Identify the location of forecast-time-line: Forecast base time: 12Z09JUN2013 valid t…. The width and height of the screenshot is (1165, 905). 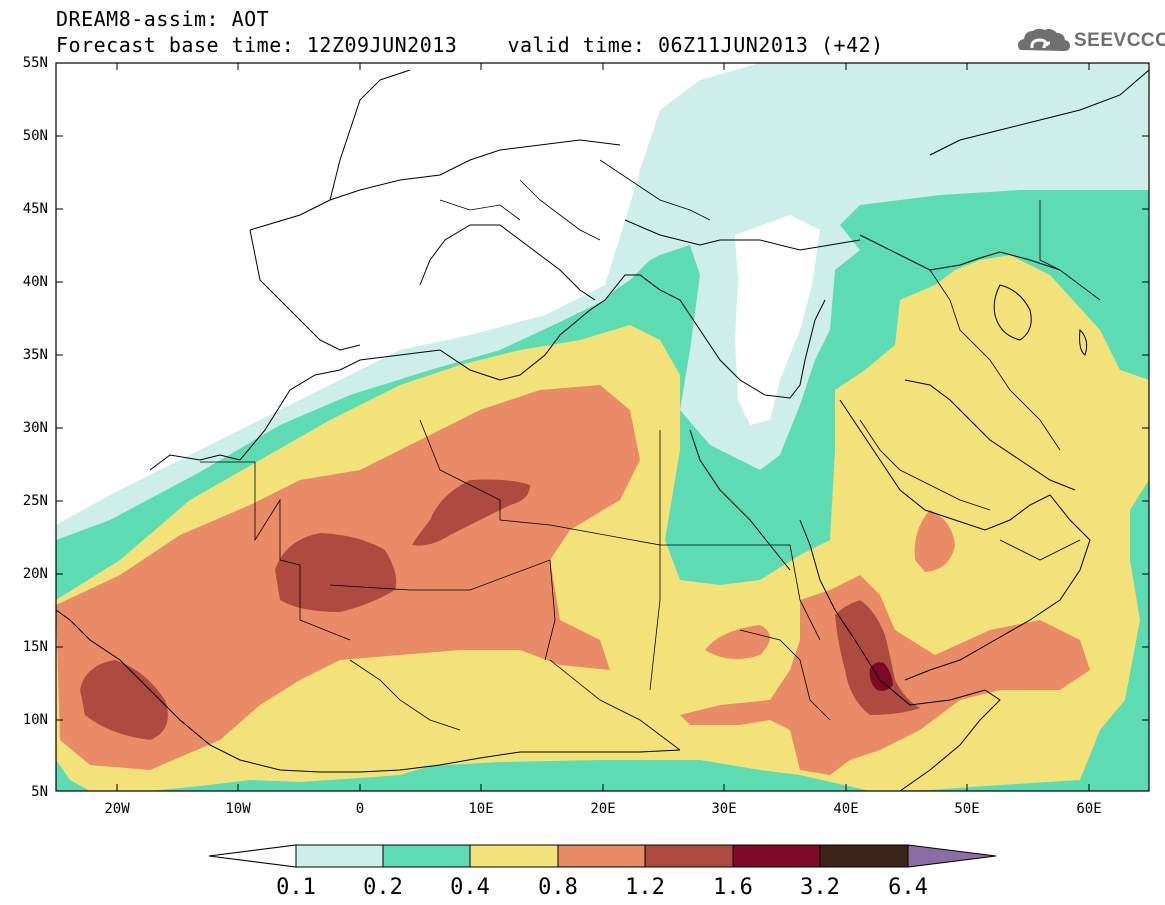
(470, 45).